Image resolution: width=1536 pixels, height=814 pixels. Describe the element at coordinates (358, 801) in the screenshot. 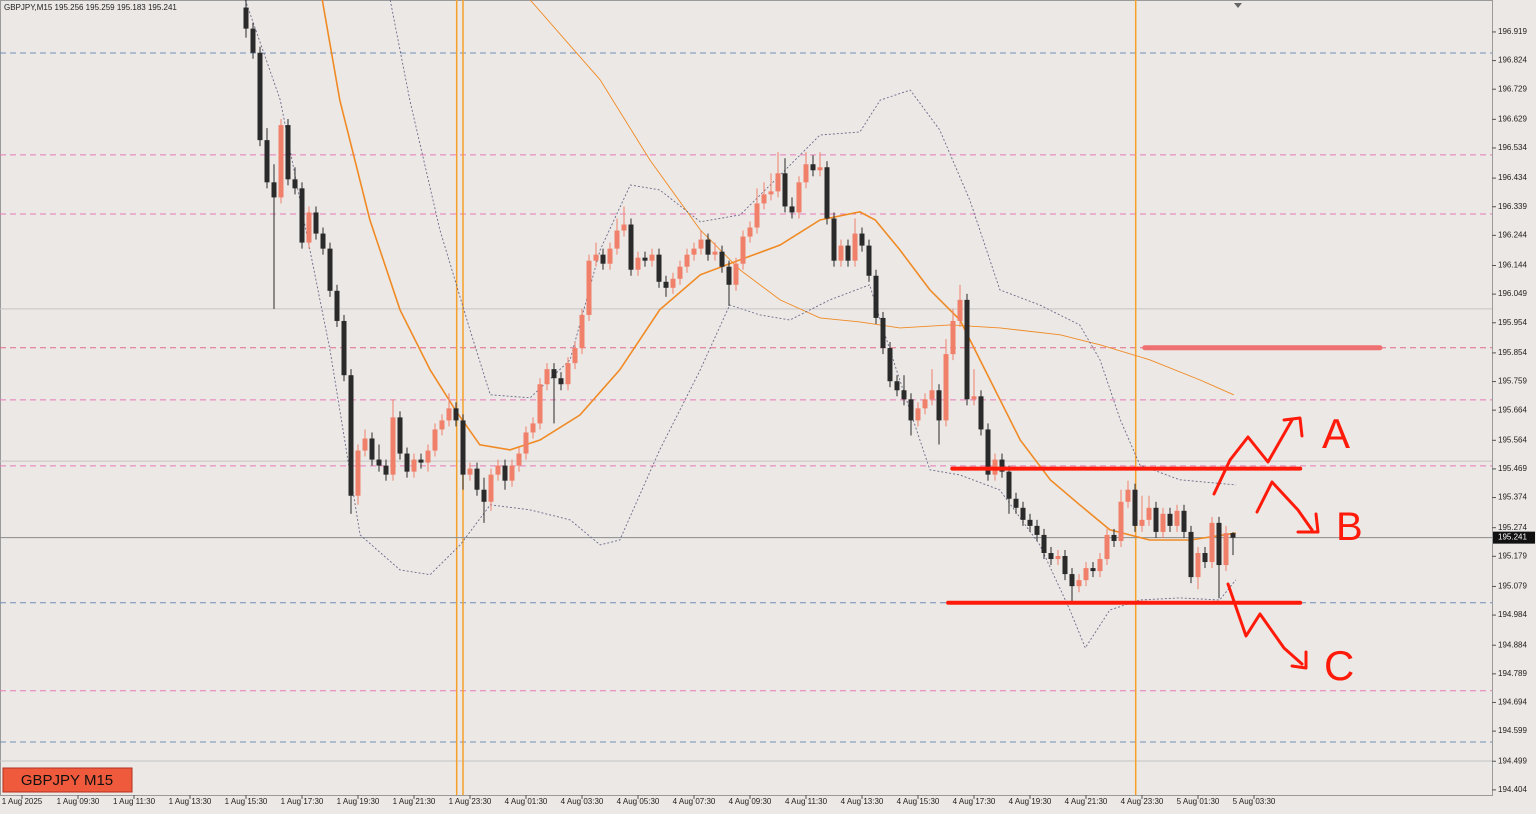

I see `x-tick-label: 1 Aug 19:30` at that location.